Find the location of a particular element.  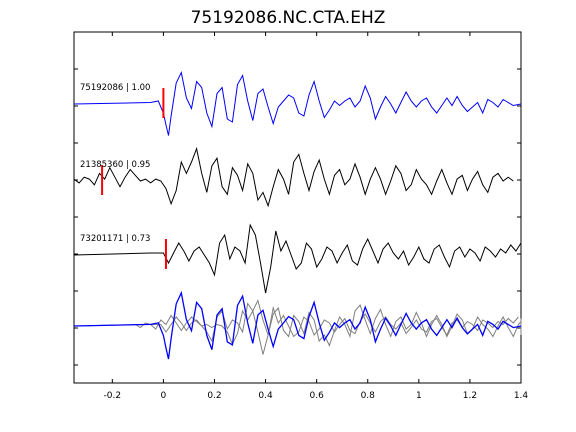

x-axis-tick-labels: -0.2 0 0.2 0.4 0.6 0.8 1 1.2 1.4 is located at coordinates (316, 396).